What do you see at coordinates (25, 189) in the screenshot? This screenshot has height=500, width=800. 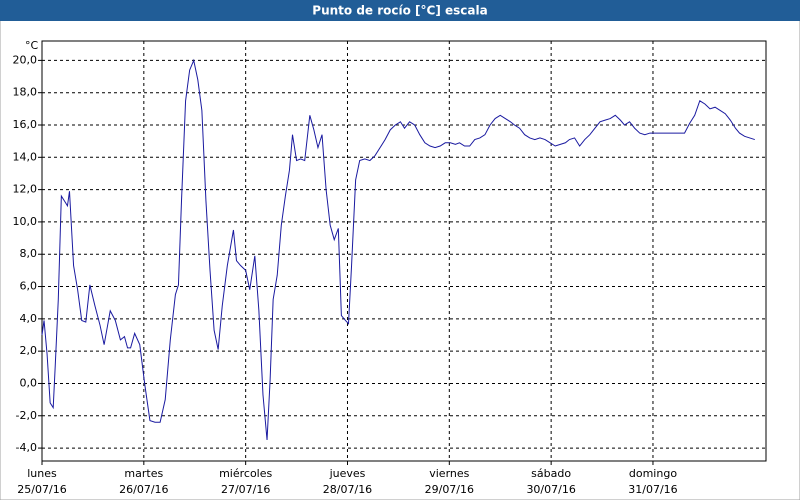 I see `y-tick-label: 12,0` at bounding box center [25, 189].